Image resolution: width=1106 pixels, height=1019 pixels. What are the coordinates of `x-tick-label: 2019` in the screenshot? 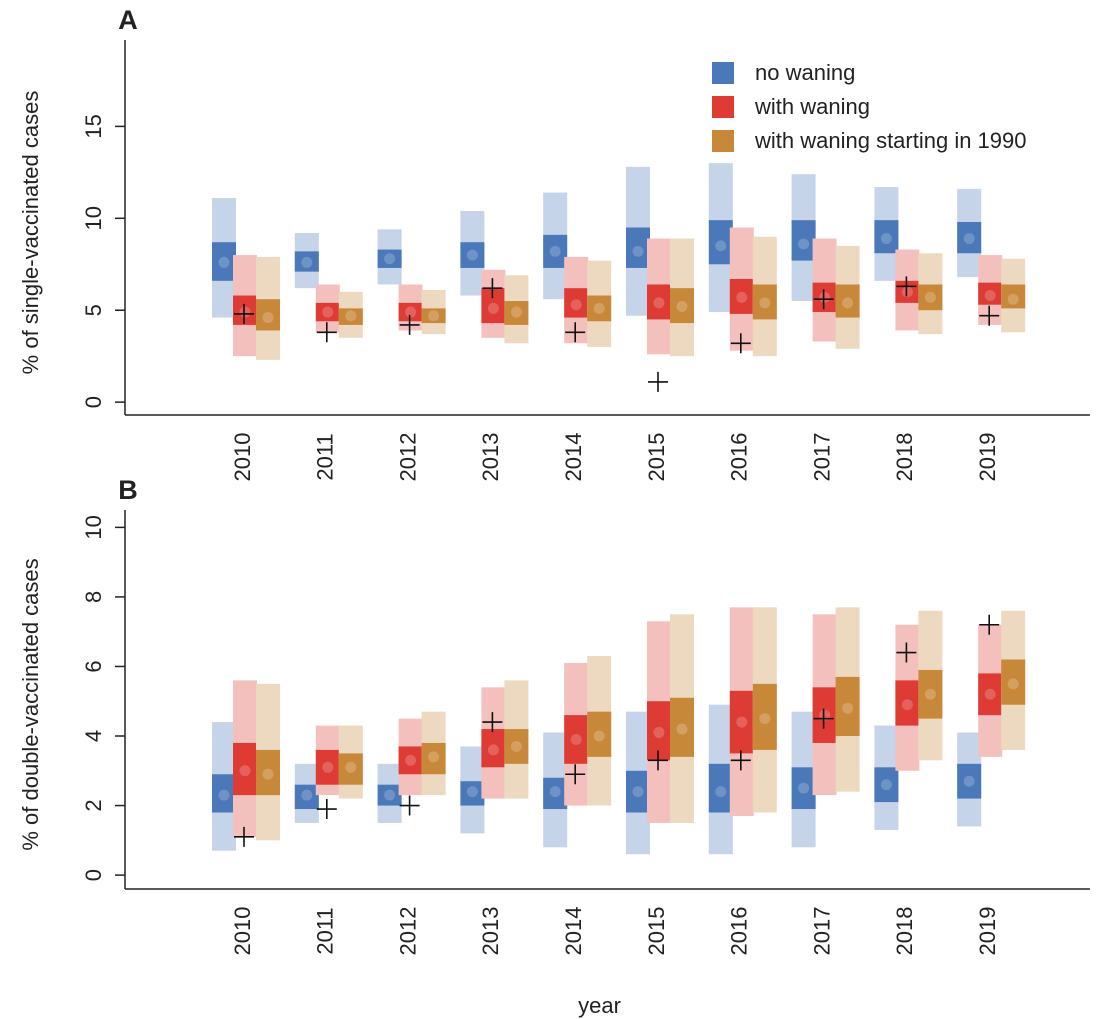 It's located at (987, 457).